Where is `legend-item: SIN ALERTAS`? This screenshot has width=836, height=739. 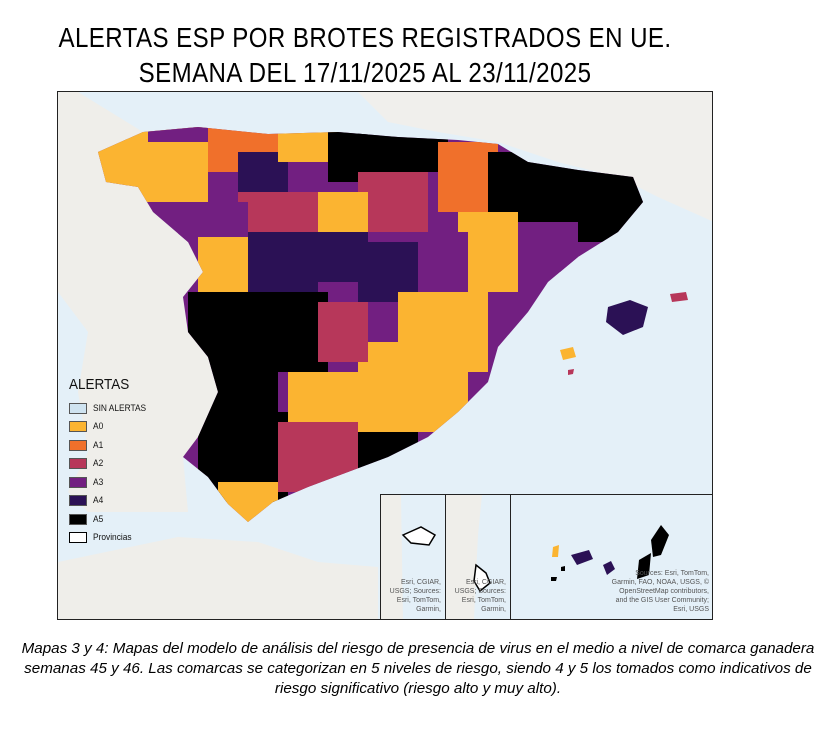
legend-item: SIN ALERTAS is located at coordinates (129, 408).